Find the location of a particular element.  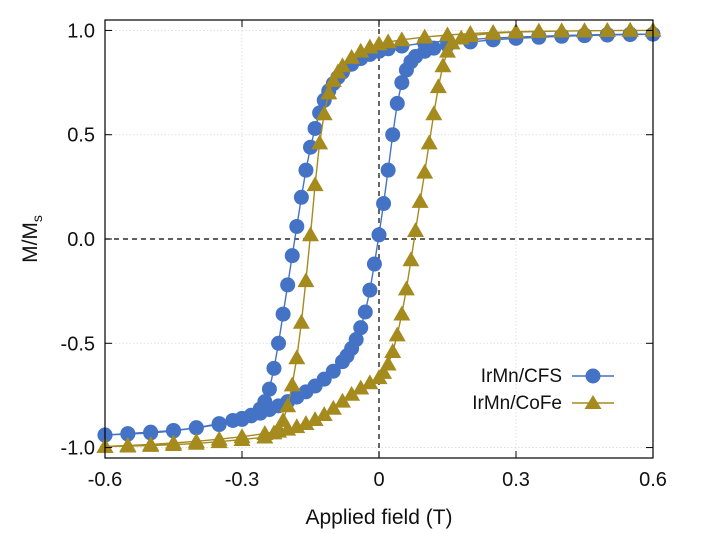

y-tick-label: -0.5 is located at coordinates (78, 344).